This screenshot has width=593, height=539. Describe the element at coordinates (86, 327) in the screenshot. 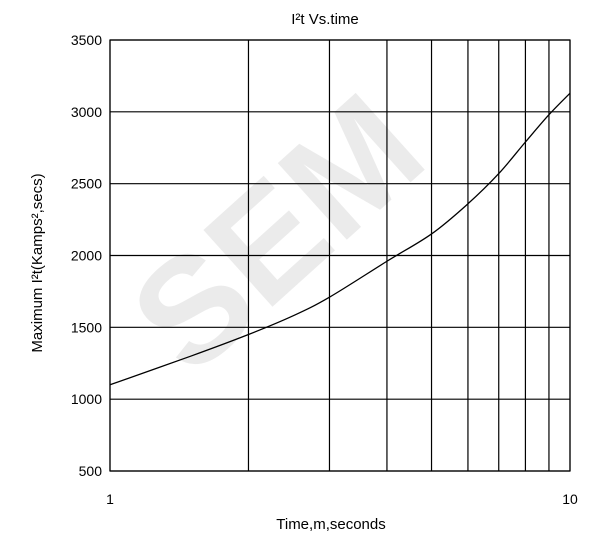

I see `y-tick-label: 1500` at that location.